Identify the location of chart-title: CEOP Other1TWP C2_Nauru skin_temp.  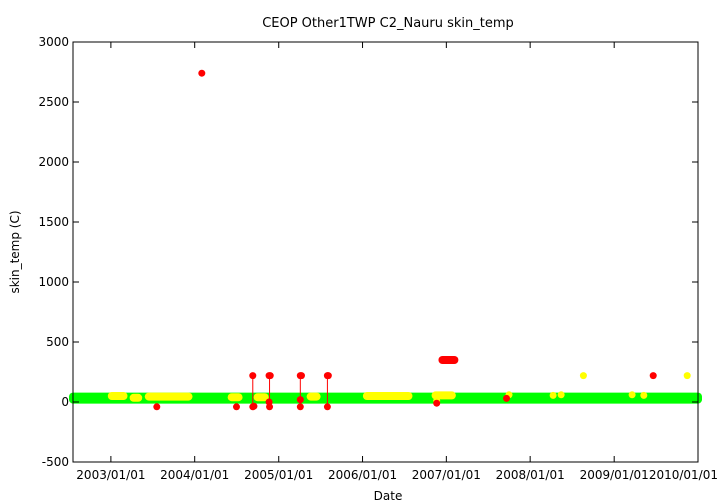
(388, 23).